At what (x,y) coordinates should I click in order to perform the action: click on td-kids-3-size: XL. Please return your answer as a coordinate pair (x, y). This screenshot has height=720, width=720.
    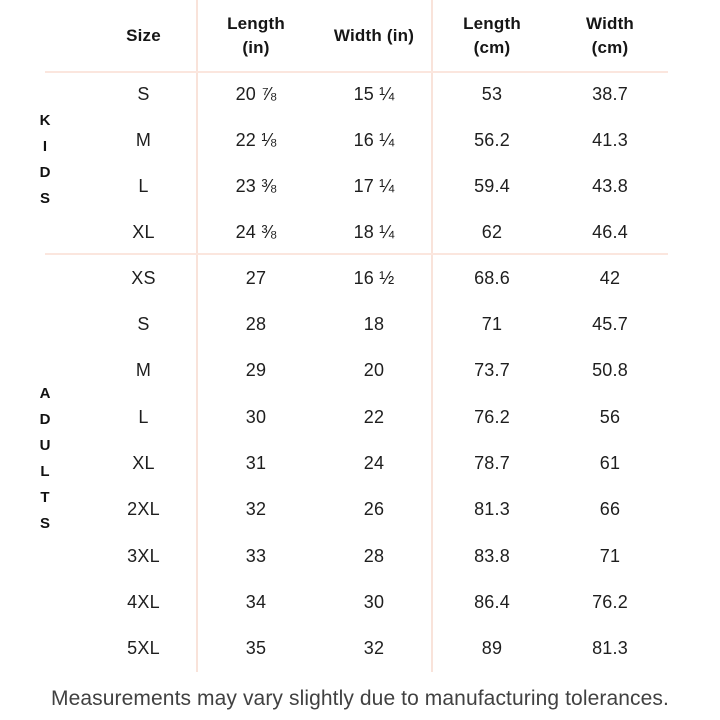
    Looking at the image, I should click on (143, 231).